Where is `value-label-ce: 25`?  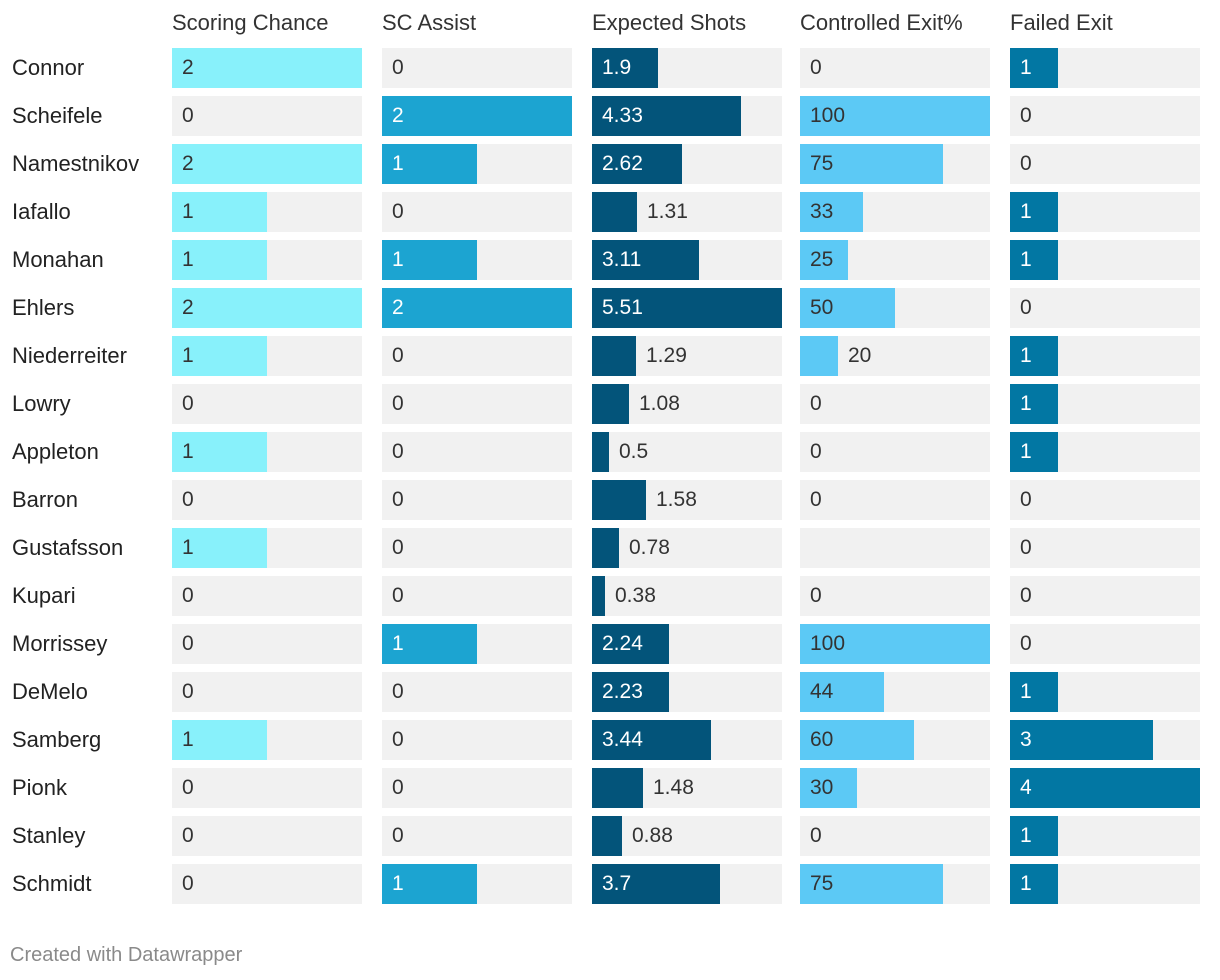 value-label-ce: 25 is located at coordinates (822, 259).